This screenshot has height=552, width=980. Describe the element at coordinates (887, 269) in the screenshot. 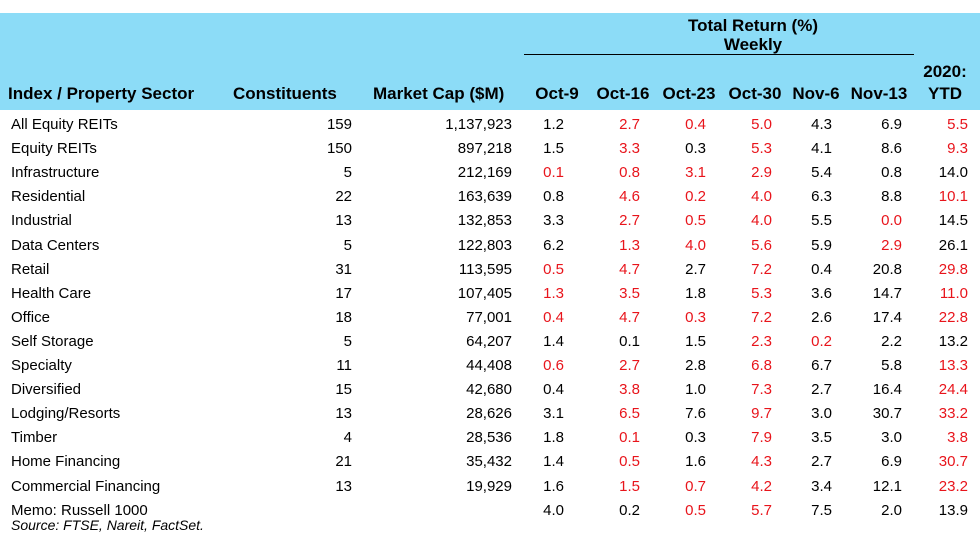

I see `weekly-return-value: 20.8` at that location.